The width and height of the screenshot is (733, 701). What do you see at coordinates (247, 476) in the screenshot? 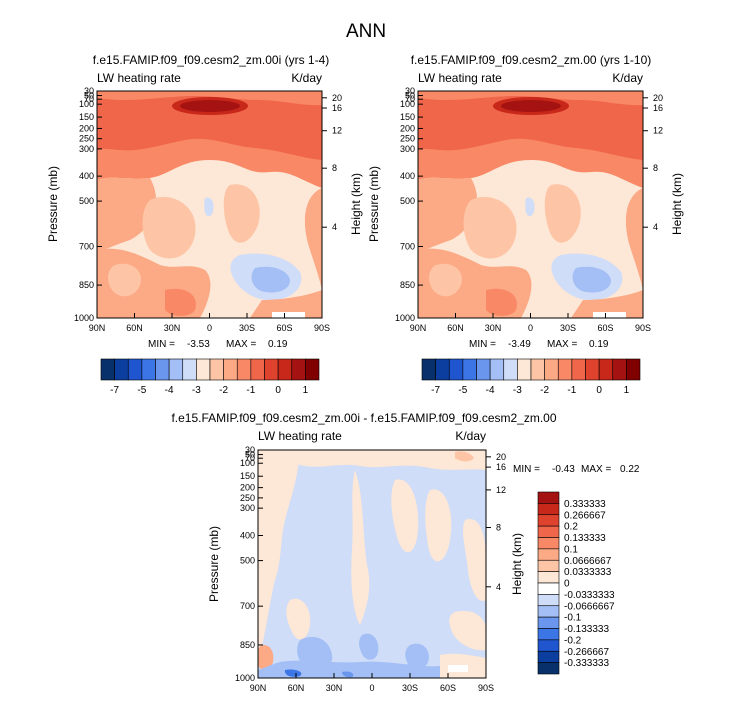
I see `y-tick-label: 150` at bounding box center [247, 476].